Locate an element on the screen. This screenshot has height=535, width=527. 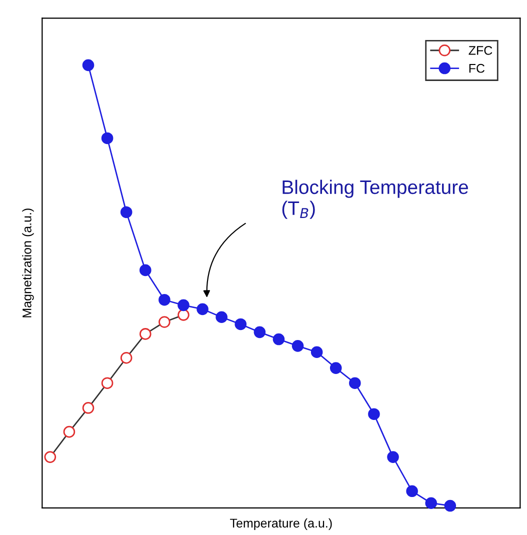
x-axis-title: Temperature (a.u.) is located at coordinates (281, 524).